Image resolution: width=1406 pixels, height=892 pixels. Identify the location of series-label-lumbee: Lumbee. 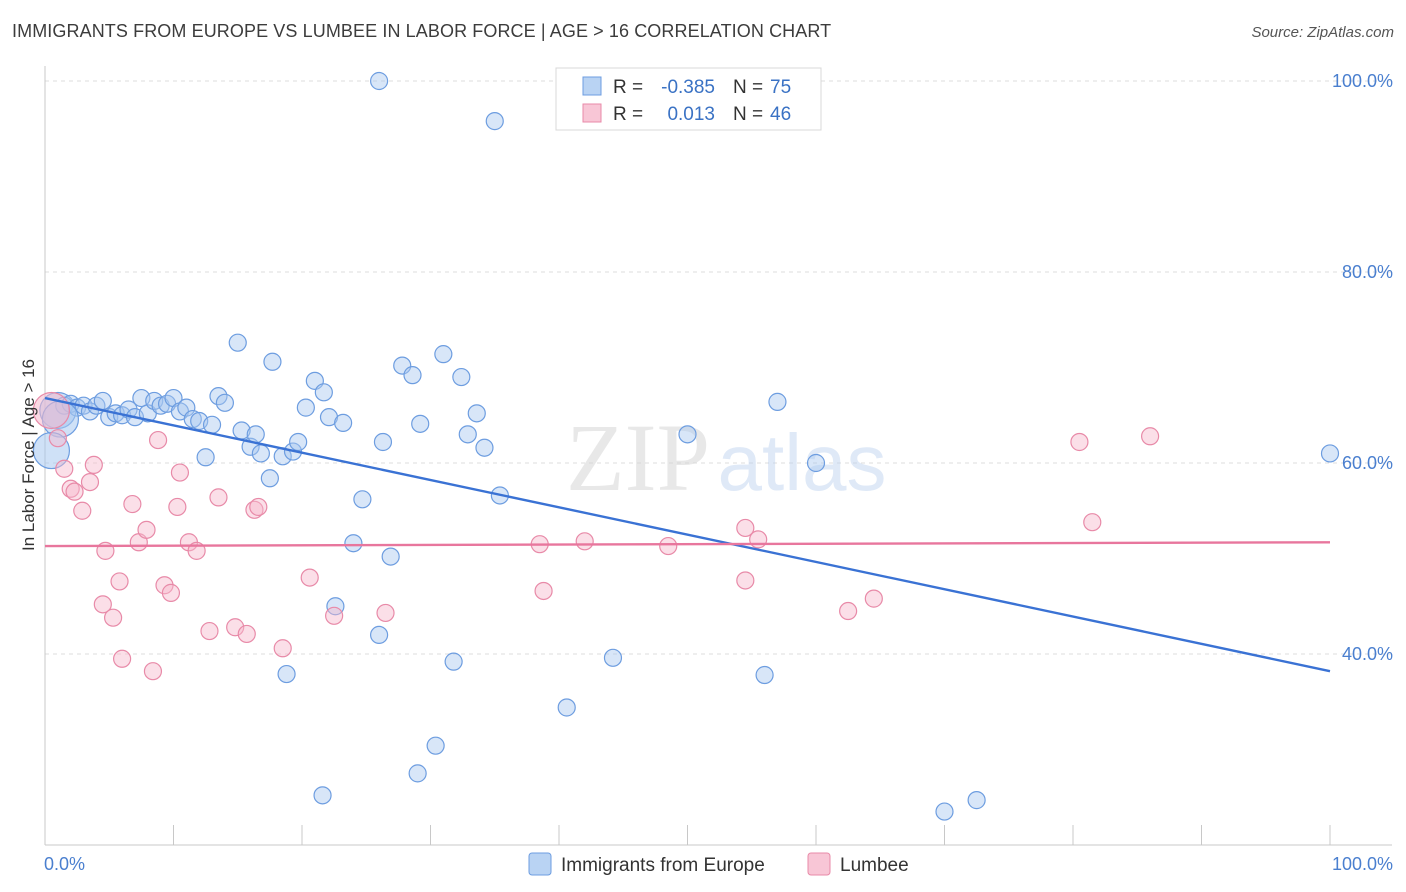
(874, 865).